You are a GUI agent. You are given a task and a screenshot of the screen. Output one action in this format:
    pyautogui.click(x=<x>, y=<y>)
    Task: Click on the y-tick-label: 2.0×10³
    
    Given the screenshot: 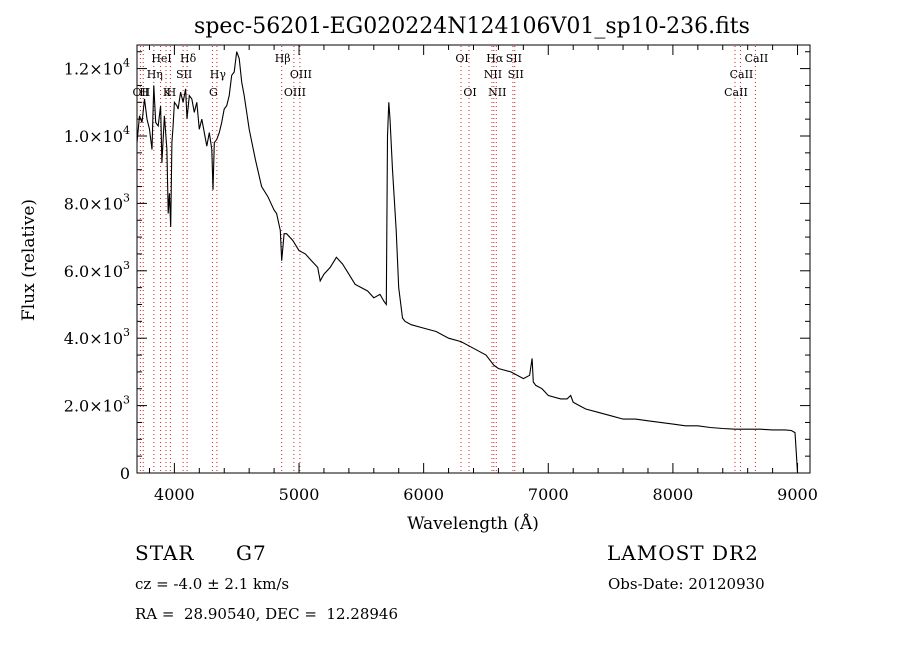 What is the action you would take?
    pyautogui.click(x=97, y=405)
    